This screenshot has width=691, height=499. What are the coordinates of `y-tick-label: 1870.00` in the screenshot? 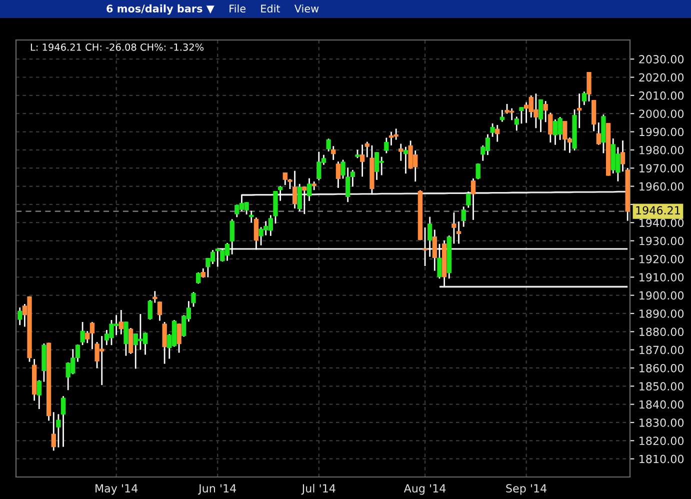 It's located at (662, 350).